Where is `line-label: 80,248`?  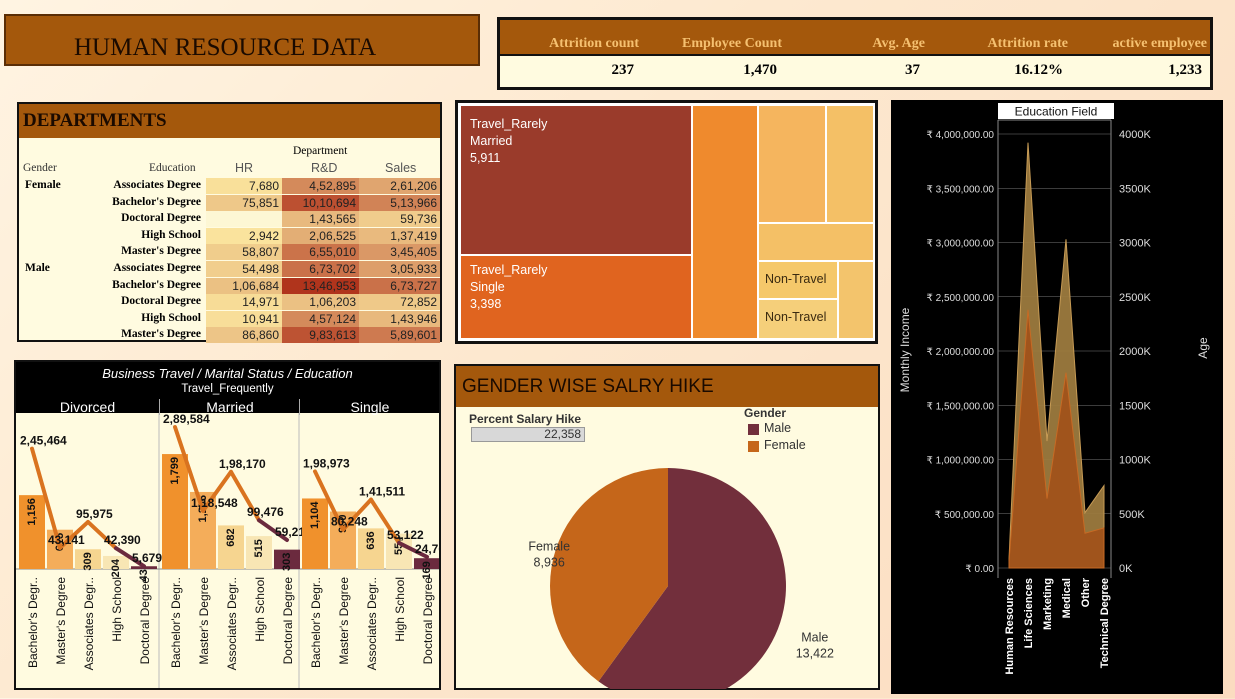
line-label: 80,248 is located at coordinates (349, 522).